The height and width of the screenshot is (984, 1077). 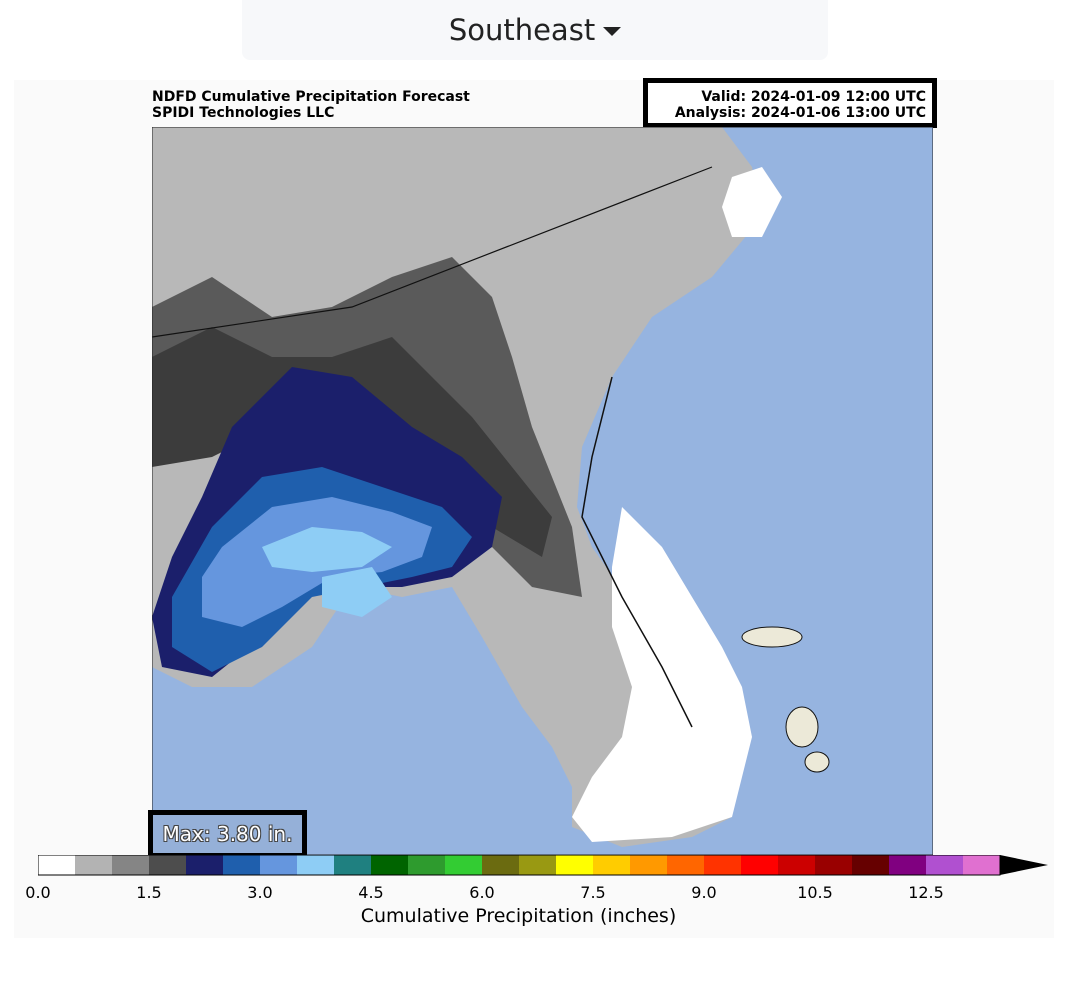 I want to click on colorbar-extend-arrow, so click(x=1024, y=865).